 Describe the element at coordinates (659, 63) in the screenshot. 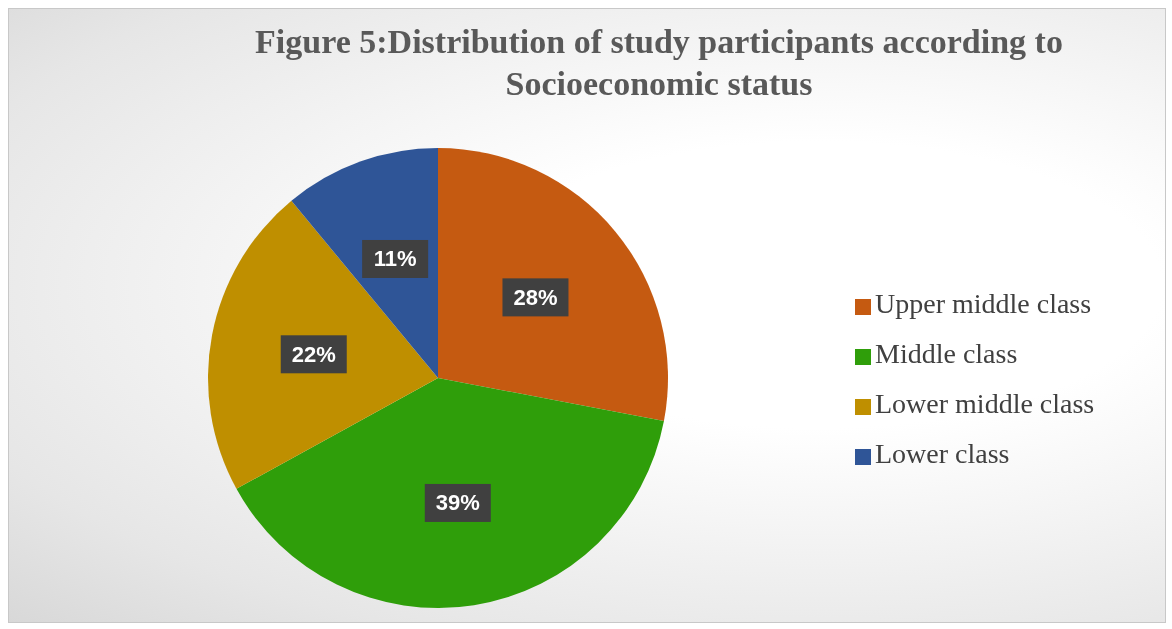

I see `chart-title: Figure 5:Distribution of study participants according to Socioeconomic status` at that location.